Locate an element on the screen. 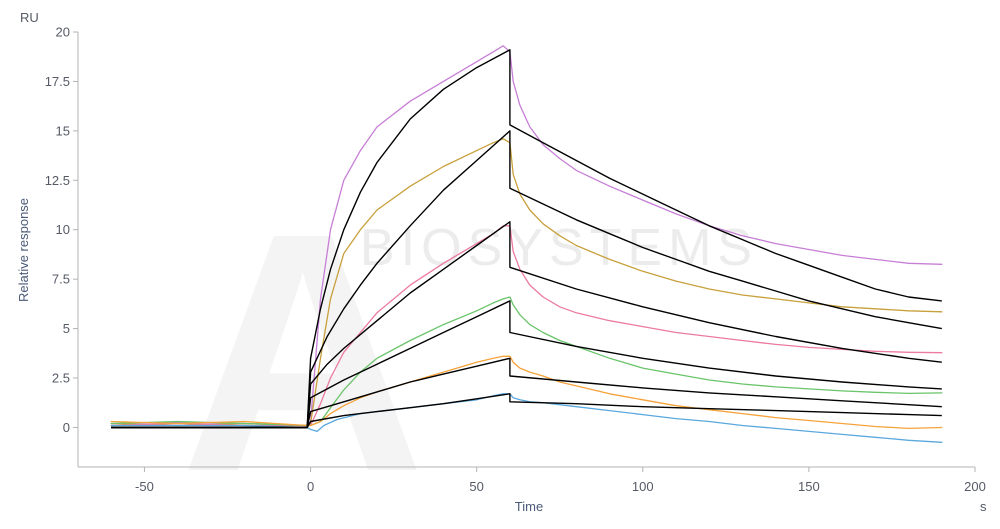 The height and width of the screenshot is (529, 1000). y-tick-label: 5 is located at coordinates (66, 328).